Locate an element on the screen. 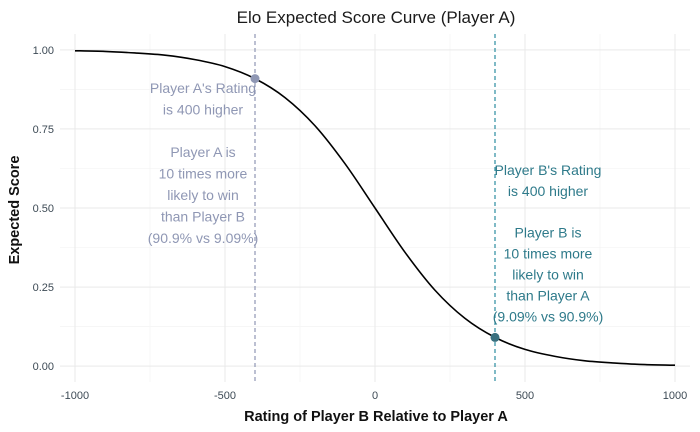 This screenshot has height=432, width=700. y-tick-label: 0.75 is located at coordinates (43, 130).